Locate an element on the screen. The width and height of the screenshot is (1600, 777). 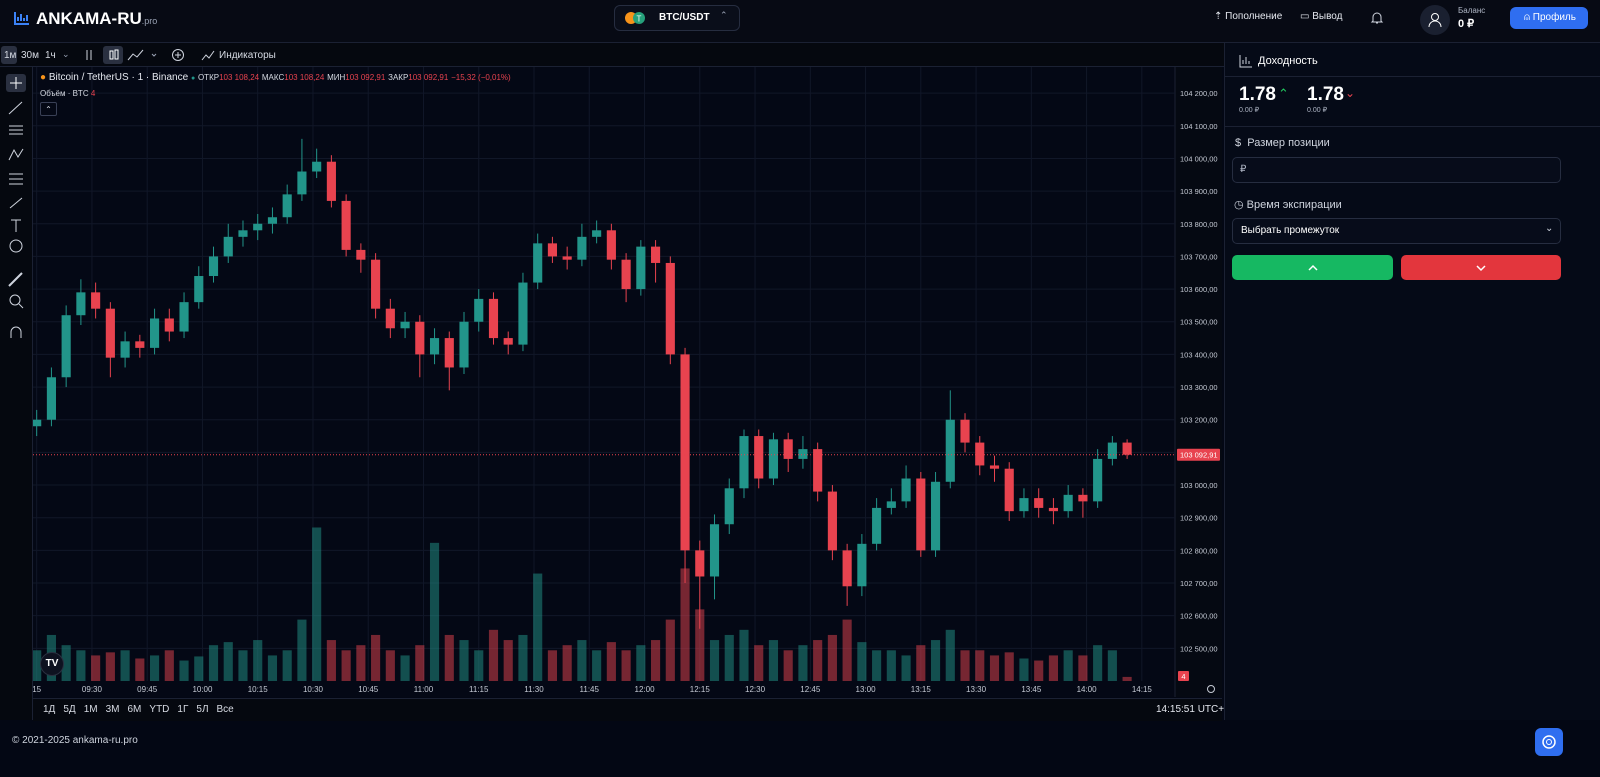
buy-down-button is located at coordinates (1481, 267).